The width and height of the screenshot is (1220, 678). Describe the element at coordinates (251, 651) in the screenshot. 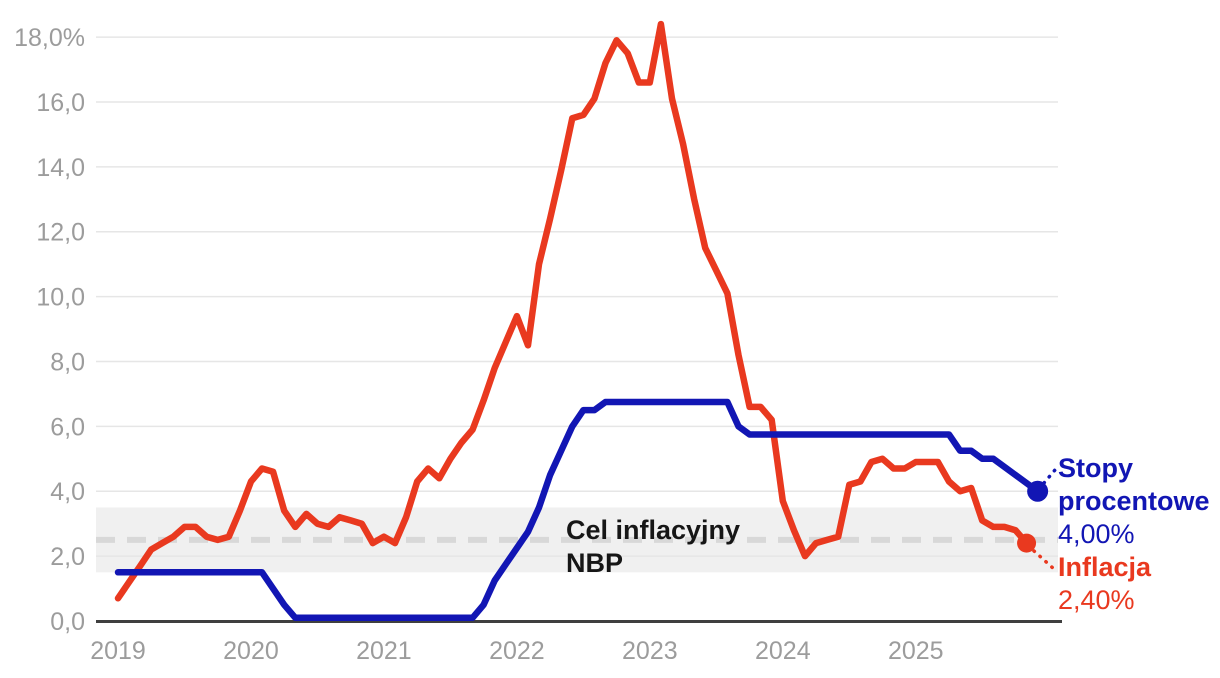

I see `x-axis-tick-label: 2020` at that location.